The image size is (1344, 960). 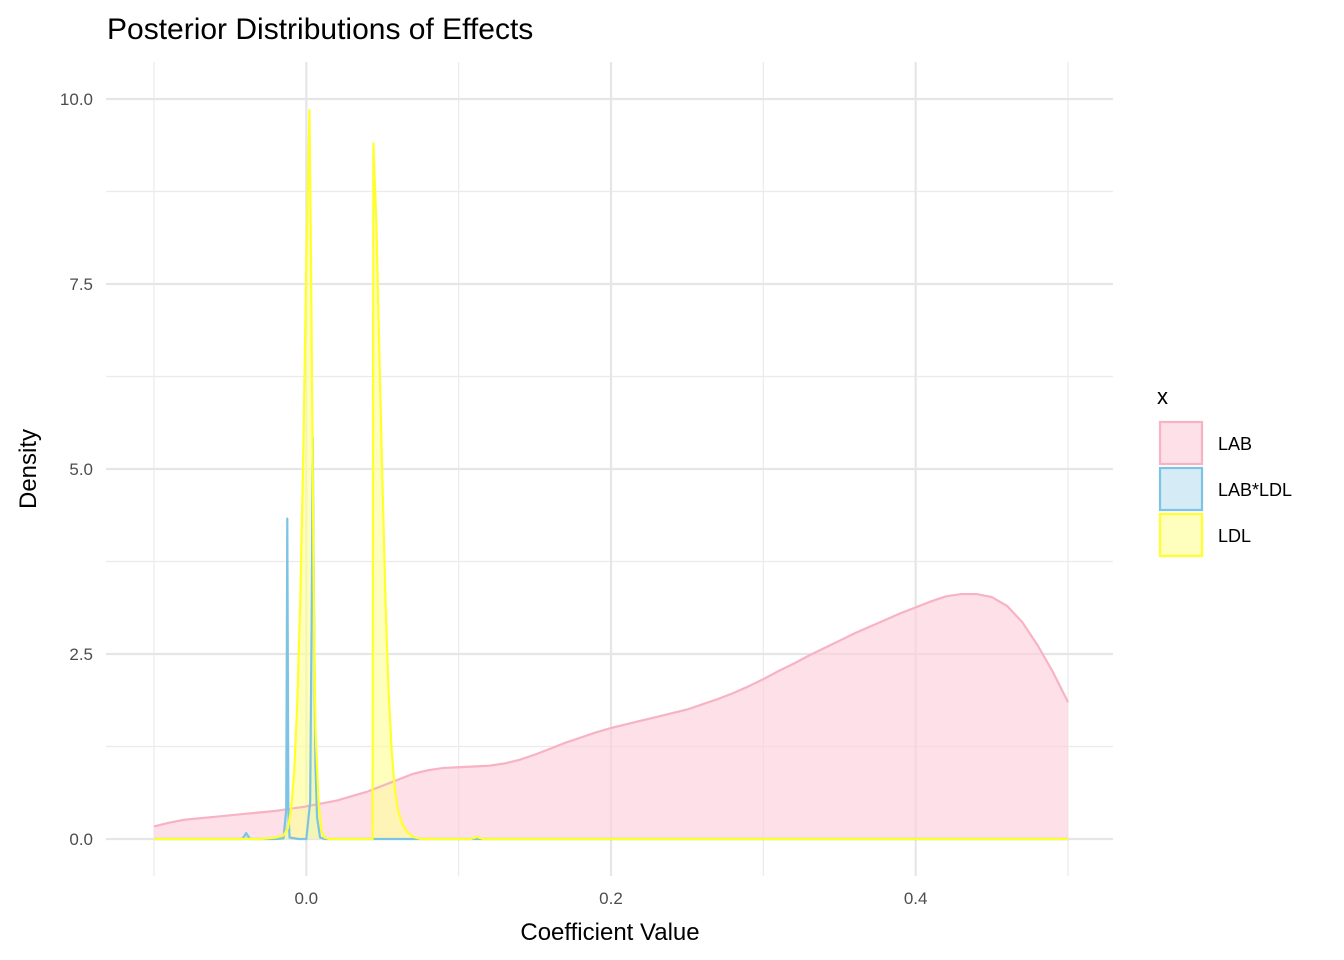 I want to click on y-tick-label: 2.5, so click(x=81, y=654).